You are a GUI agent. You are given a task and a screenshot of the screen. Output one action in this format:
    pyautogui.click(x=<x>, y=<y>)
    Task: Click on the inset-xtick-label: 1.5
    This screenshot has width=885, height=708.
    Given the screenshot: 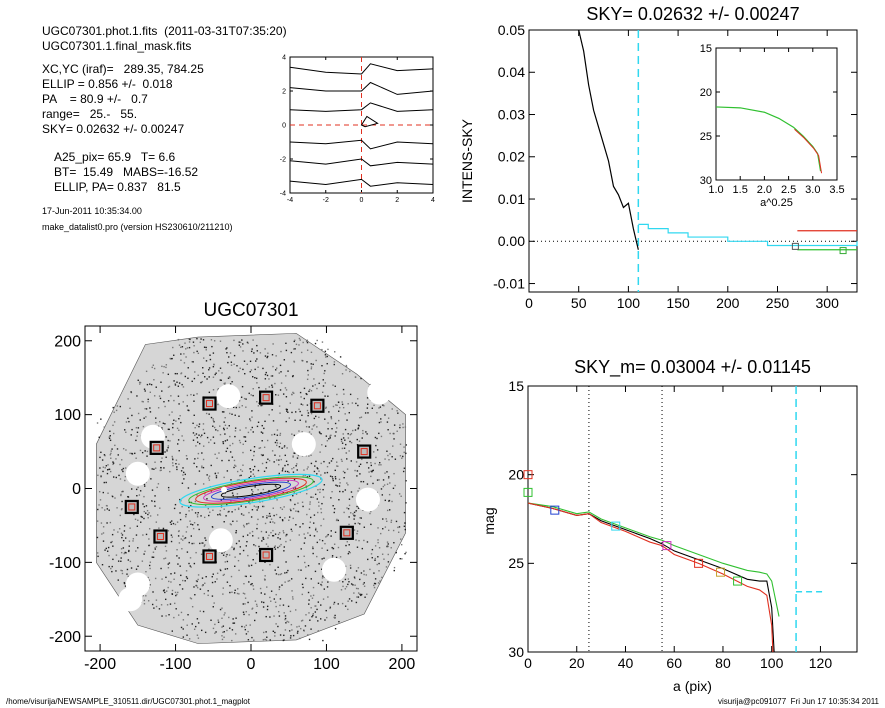 What is the action you would take?
    pyautogui.click(x=740, y=190)
    